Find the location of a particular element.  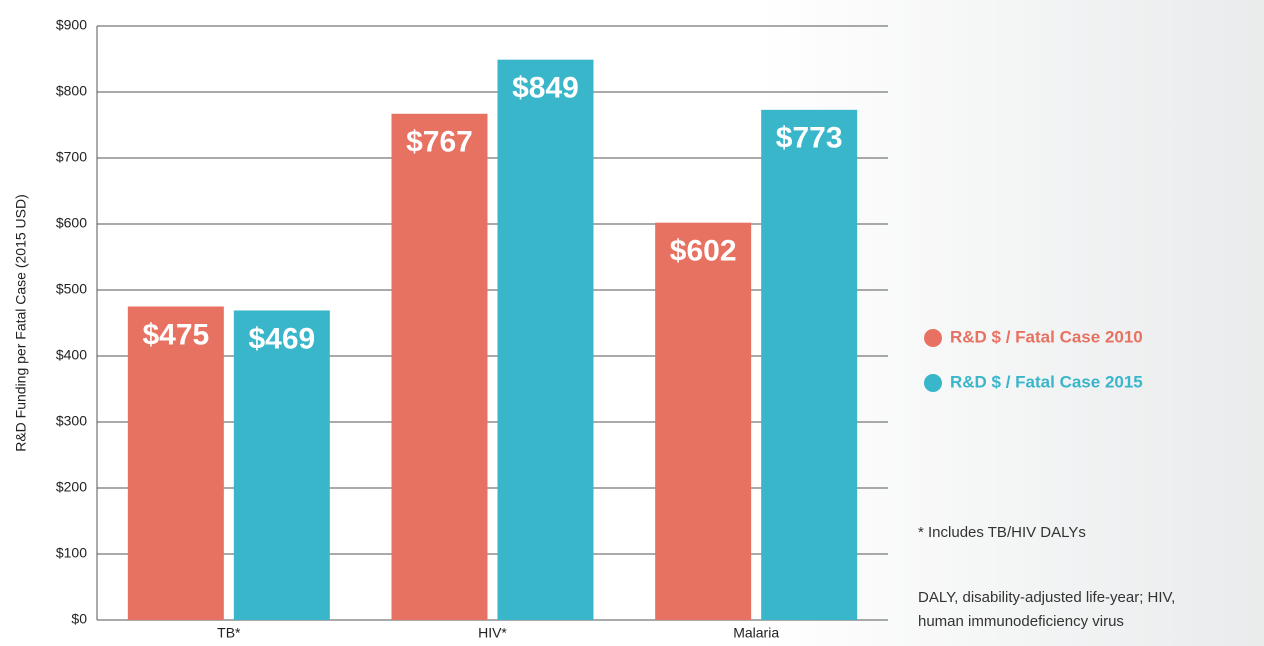

y-tick-label: $600 is located at coordinates (71, 223).